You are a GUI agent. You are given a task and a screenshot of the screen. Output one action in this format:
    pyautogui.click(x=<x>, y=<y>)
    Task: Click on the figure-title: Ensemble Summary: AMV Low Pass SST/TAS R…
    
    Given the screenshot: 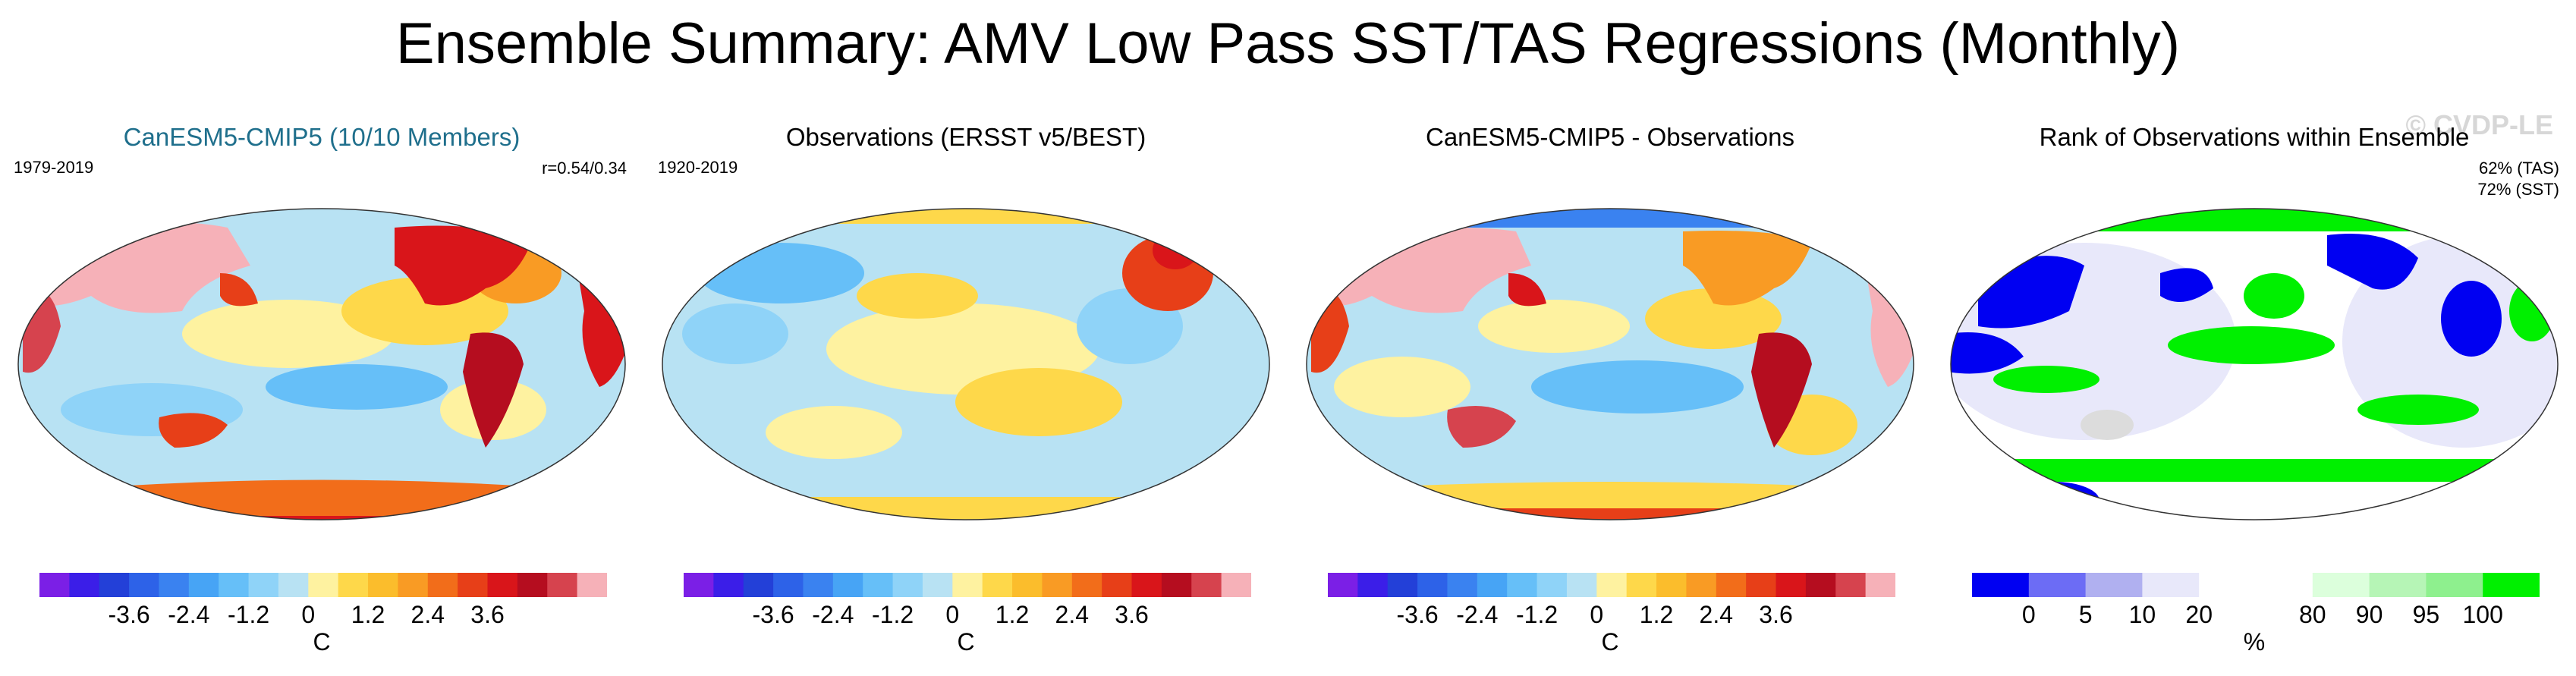 What is the action you would take?
    pyautogui.click(x=1288, y=43)
    